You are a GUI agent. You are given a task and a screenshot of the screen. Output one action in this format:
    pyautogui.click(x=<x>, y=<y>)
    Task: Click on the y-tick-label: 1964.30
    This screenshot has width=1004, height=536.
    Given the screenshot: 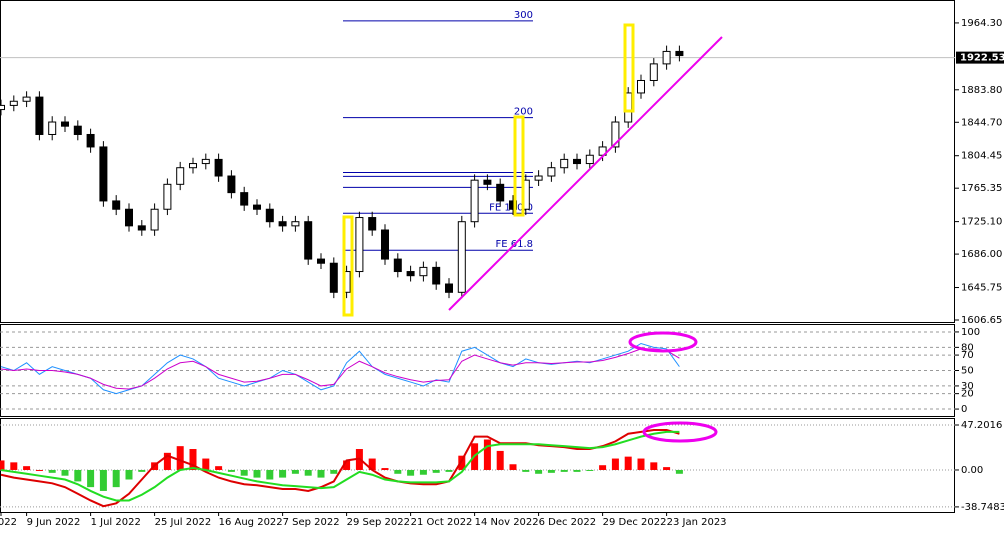 What is the action you would take?
    pyautogui.click(x=981, y=23)
    